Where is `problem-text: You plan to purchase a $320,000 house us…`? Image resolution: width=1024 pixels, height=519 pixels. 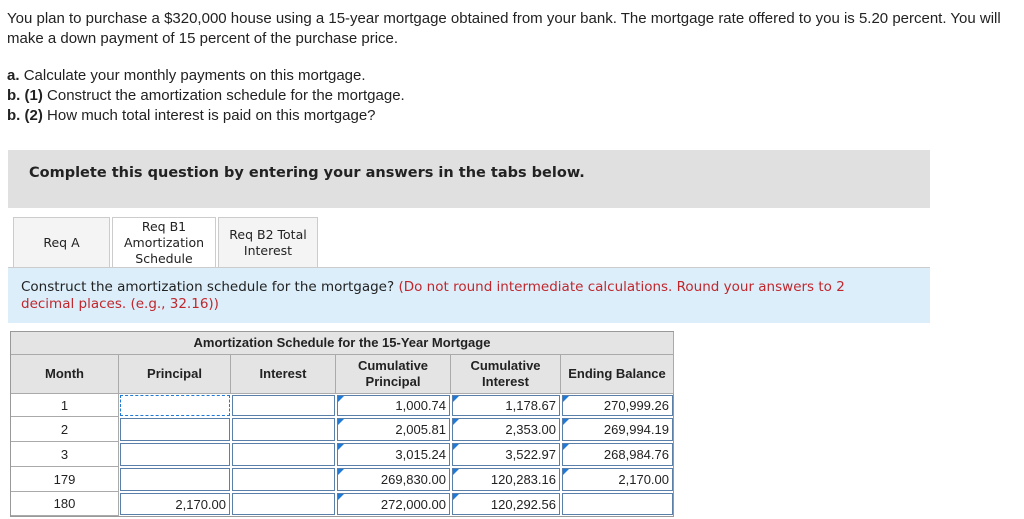
problem-text: You plan to purchase a $320,000 house us… is located at coordinates (504, 28).